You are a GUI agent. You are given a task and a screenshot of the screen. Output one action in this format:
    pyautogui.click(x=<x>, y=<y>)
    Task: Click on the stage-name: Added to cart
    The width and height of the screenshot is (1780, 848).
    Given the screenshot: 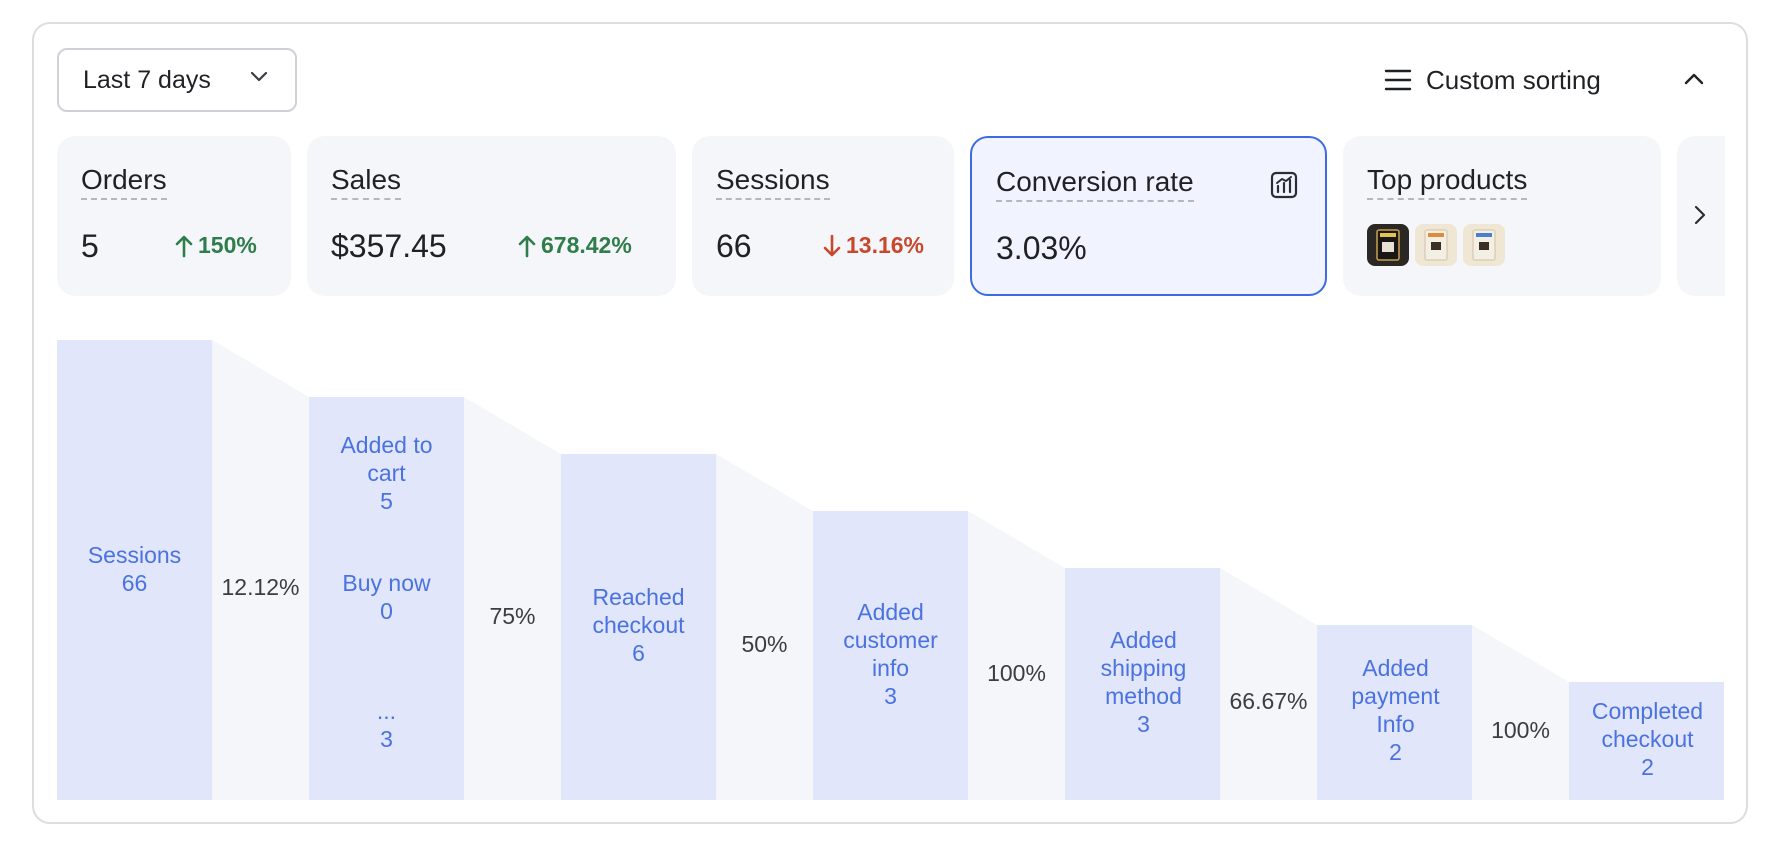 What is the action you would take?
    pyautogui.click(x=386, y=459)
    